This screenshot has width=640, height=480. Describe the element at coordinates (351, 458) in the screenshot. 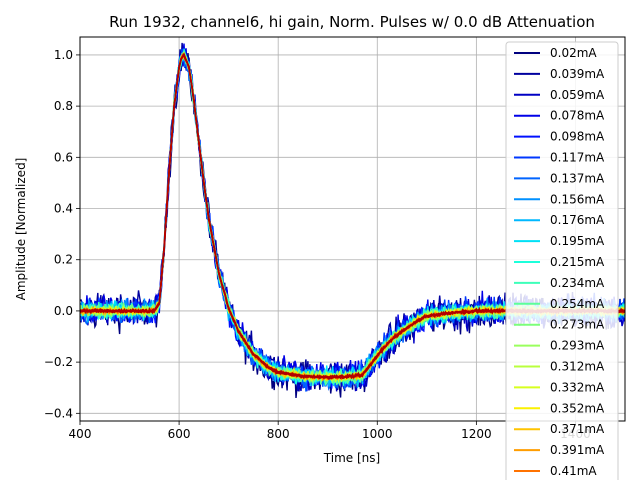

I see `x-axis-label: Time [ns]` at that location.